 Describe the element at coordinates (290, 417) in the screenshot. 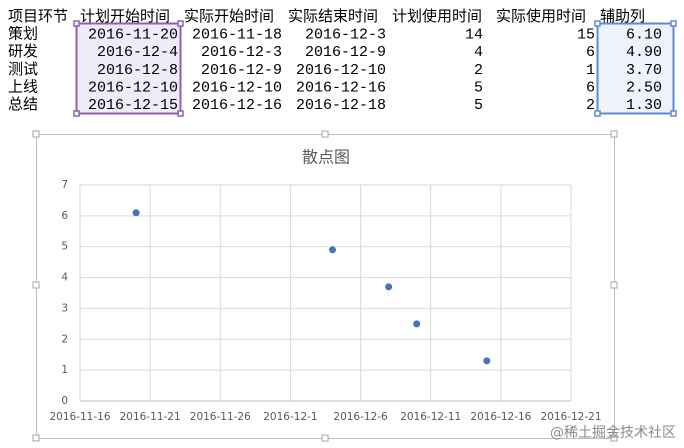

I see `x-tick-label: 2016-12-1` at that location.